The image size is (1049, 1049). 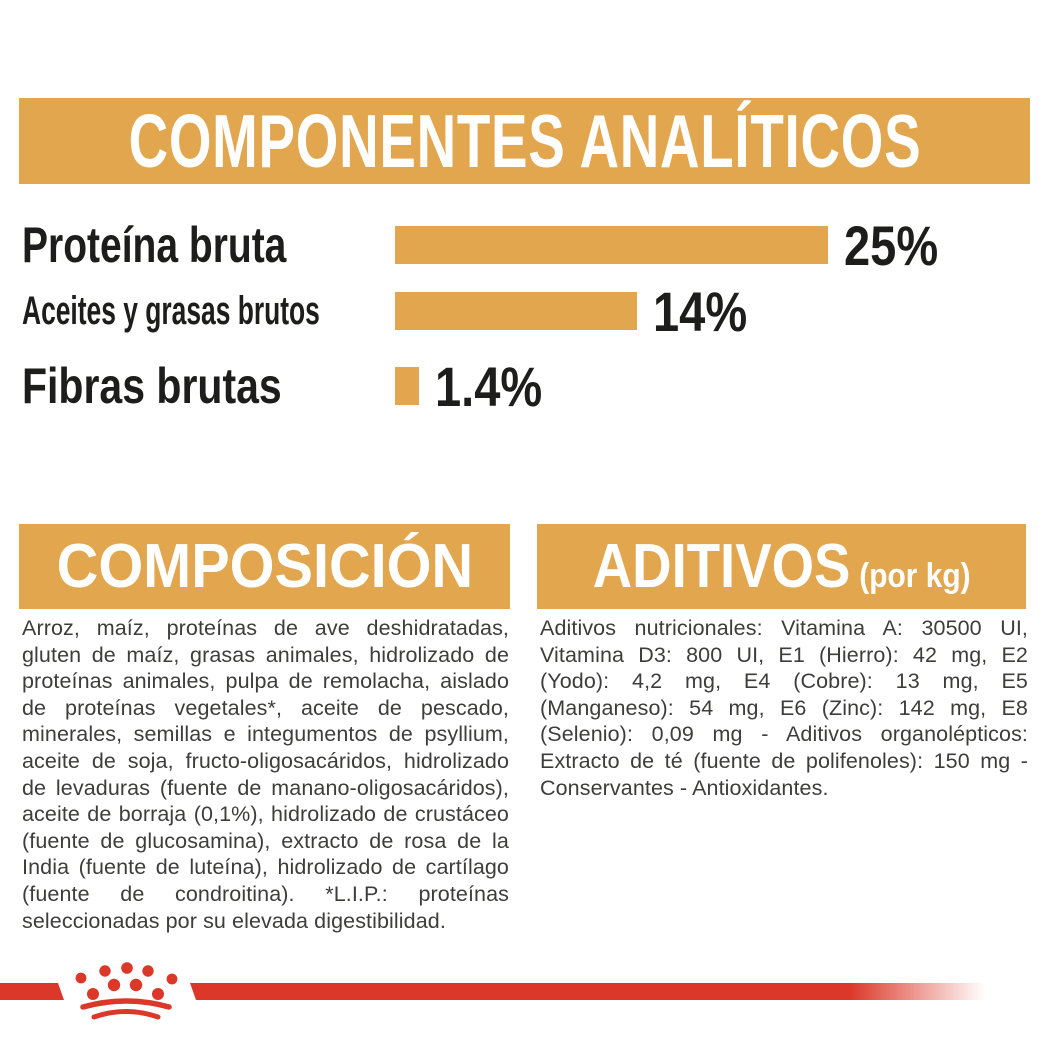 I want to click on chart-row-1: Aceites y grasas brutos 14%, so click(x=524, y=311).